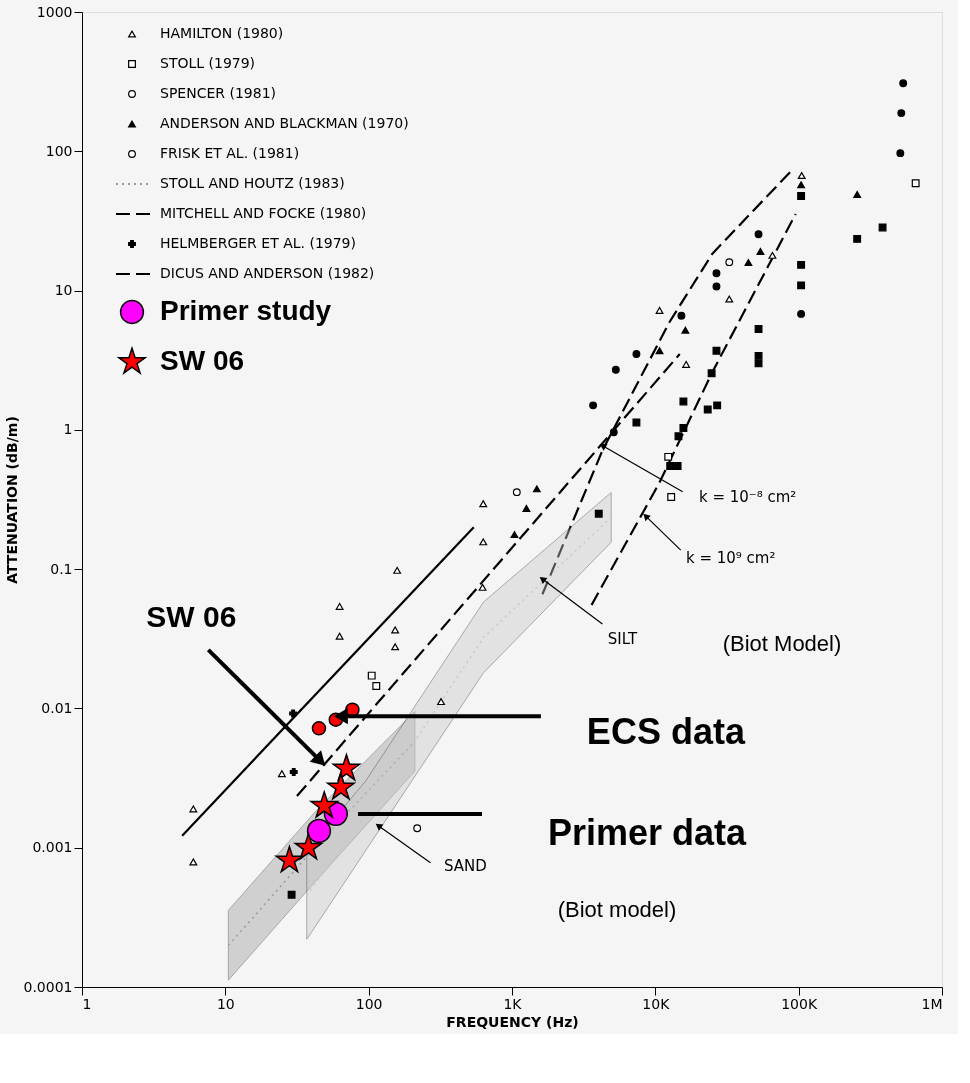 This screenshot has width=970, height=1083. What do you see at coordinates (48, 986) in the screenshot?
I see `y-tick-label: 0.0001` at bounding box center [48, 986].